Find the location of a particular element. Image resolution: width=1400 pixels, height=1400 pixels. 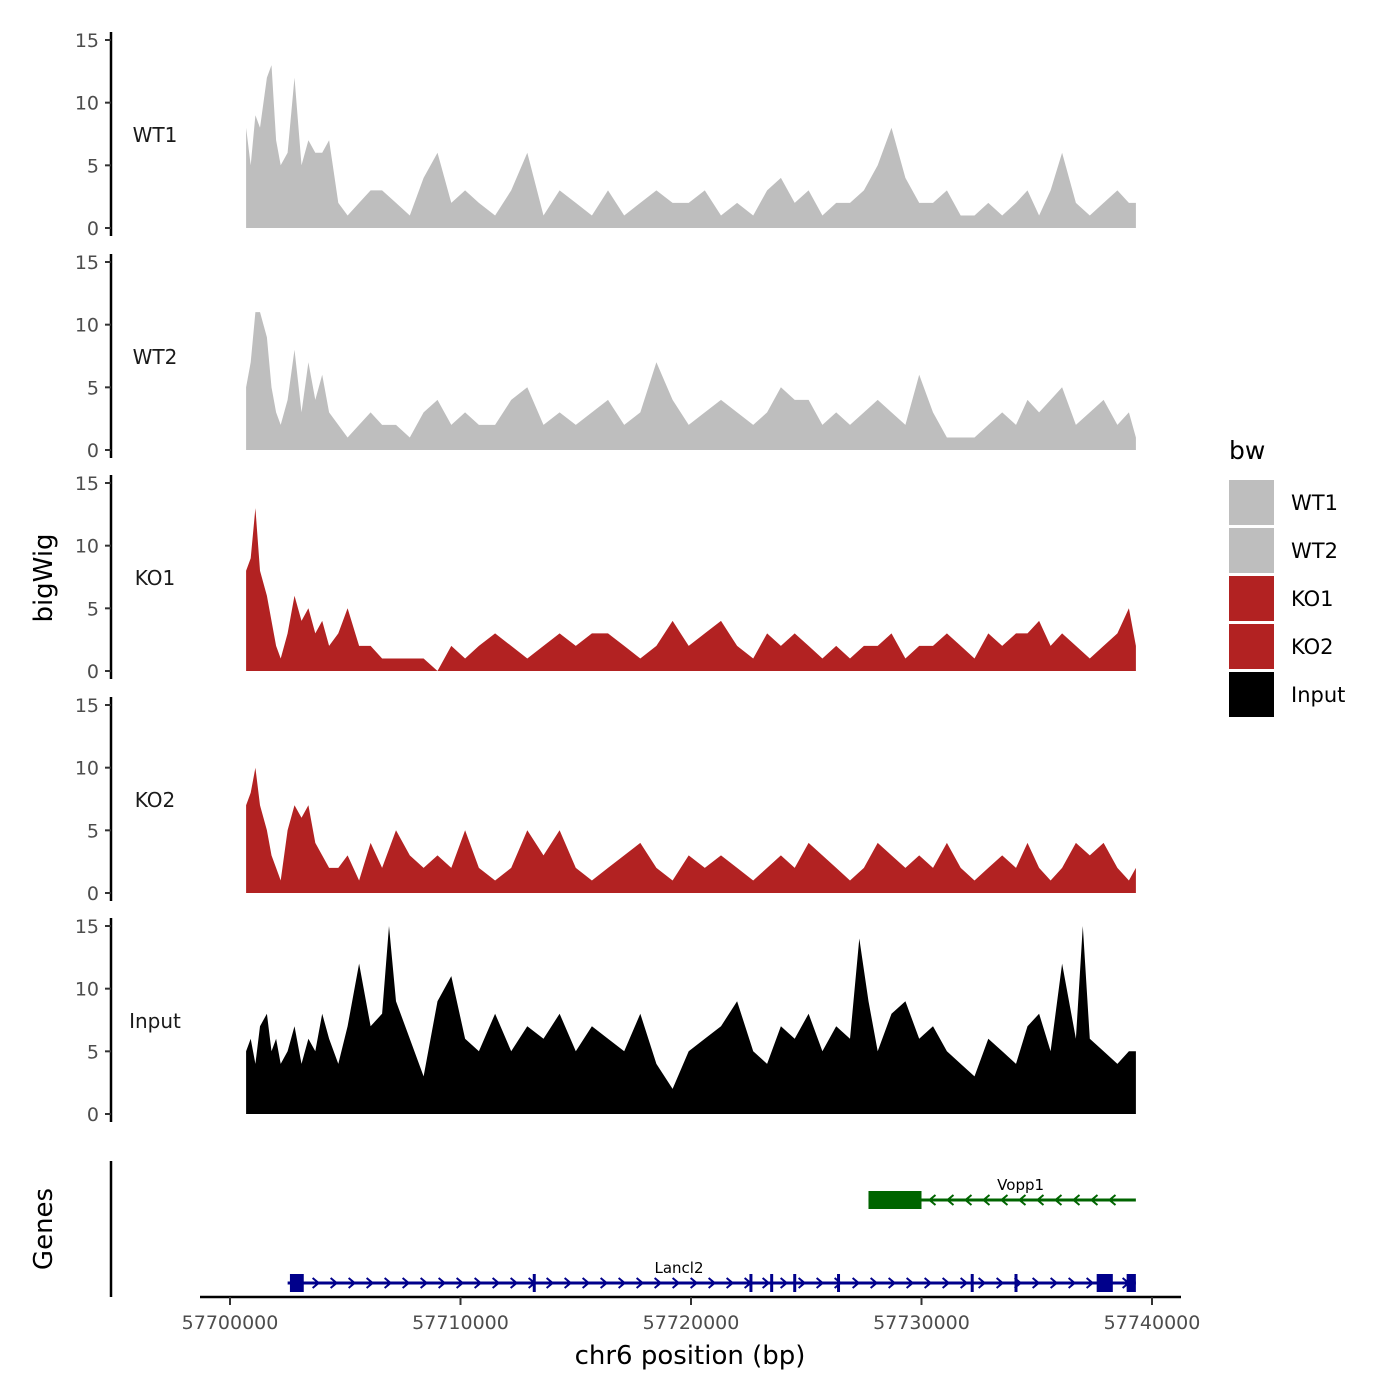

track-wt2: 0 5 10 15 WT2 is located at coordinates (605, 357).